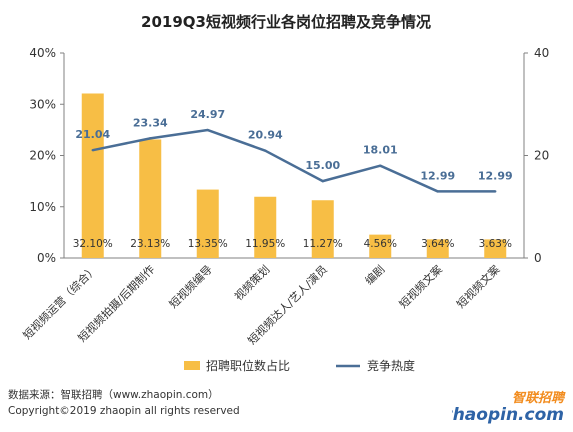 The width and height of the screenshot is (573, 432). Describe the element at coordinates (539, 398) in the screenshot. I see `logo-name-cn: 智联招聘` at that location.